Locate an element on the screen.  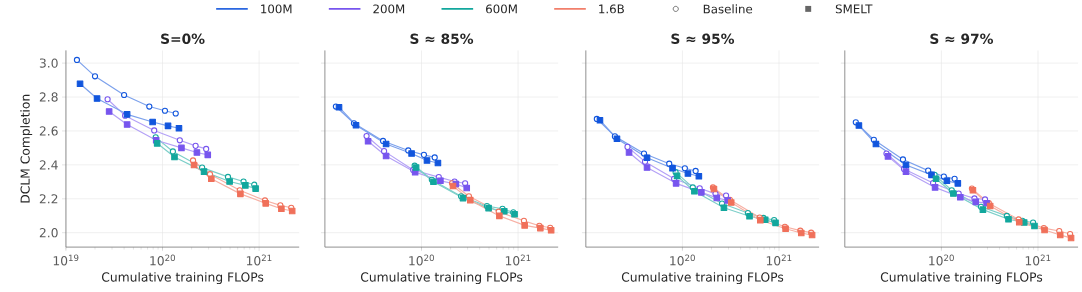
y-tick-label: 2.8 is located at coordinates (48, 97).